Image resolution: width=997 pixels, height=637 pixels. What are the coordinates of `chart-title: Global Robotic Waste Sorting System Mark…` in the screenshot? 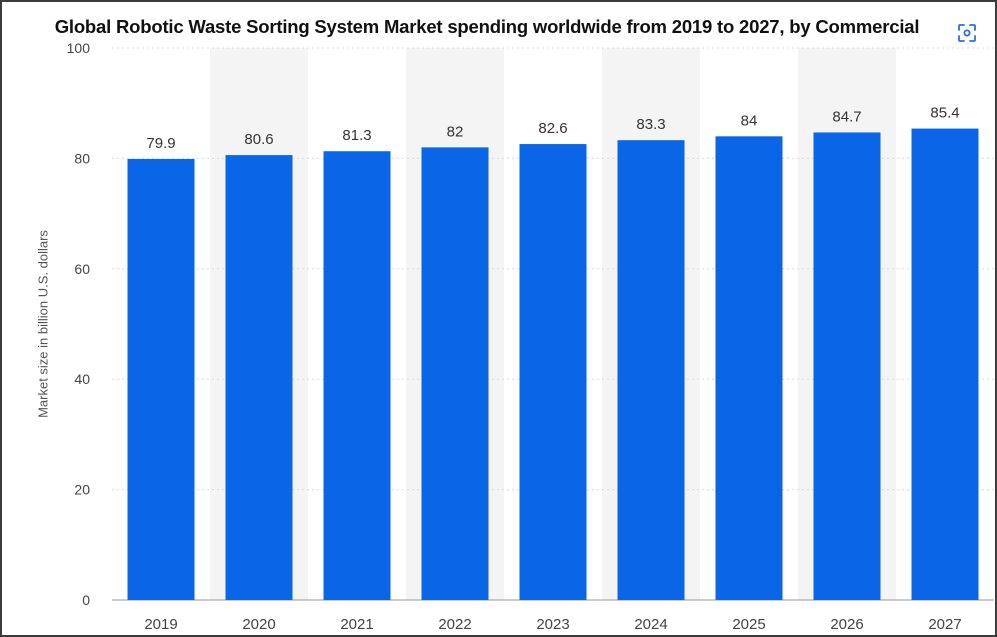 It's located at (487, 26).